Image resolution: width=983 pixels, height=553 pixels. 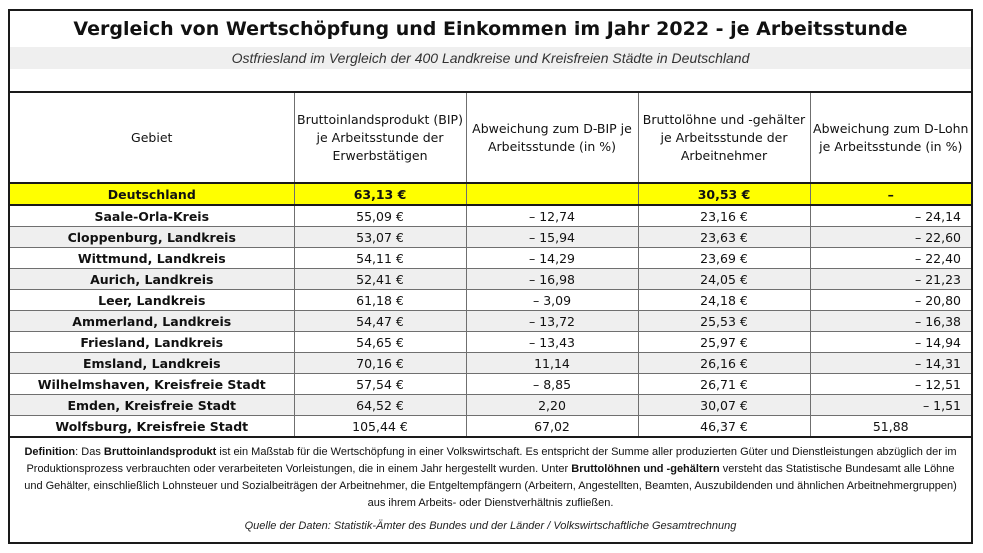 What do you see at coordinates (890, 237) in the screenshot?
I see `cell-abweichung-lohn: – 22,60` at bounding box center [890, 237].